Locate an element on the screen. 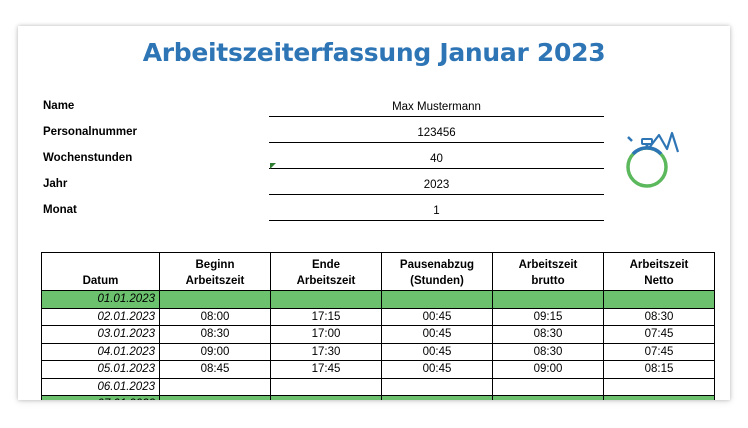 This screenshot has width=748, height=428. table-row: 02.01.2023 08:00 17:15 00:45 09:15 08:30 is located at coordinates (378, 316).